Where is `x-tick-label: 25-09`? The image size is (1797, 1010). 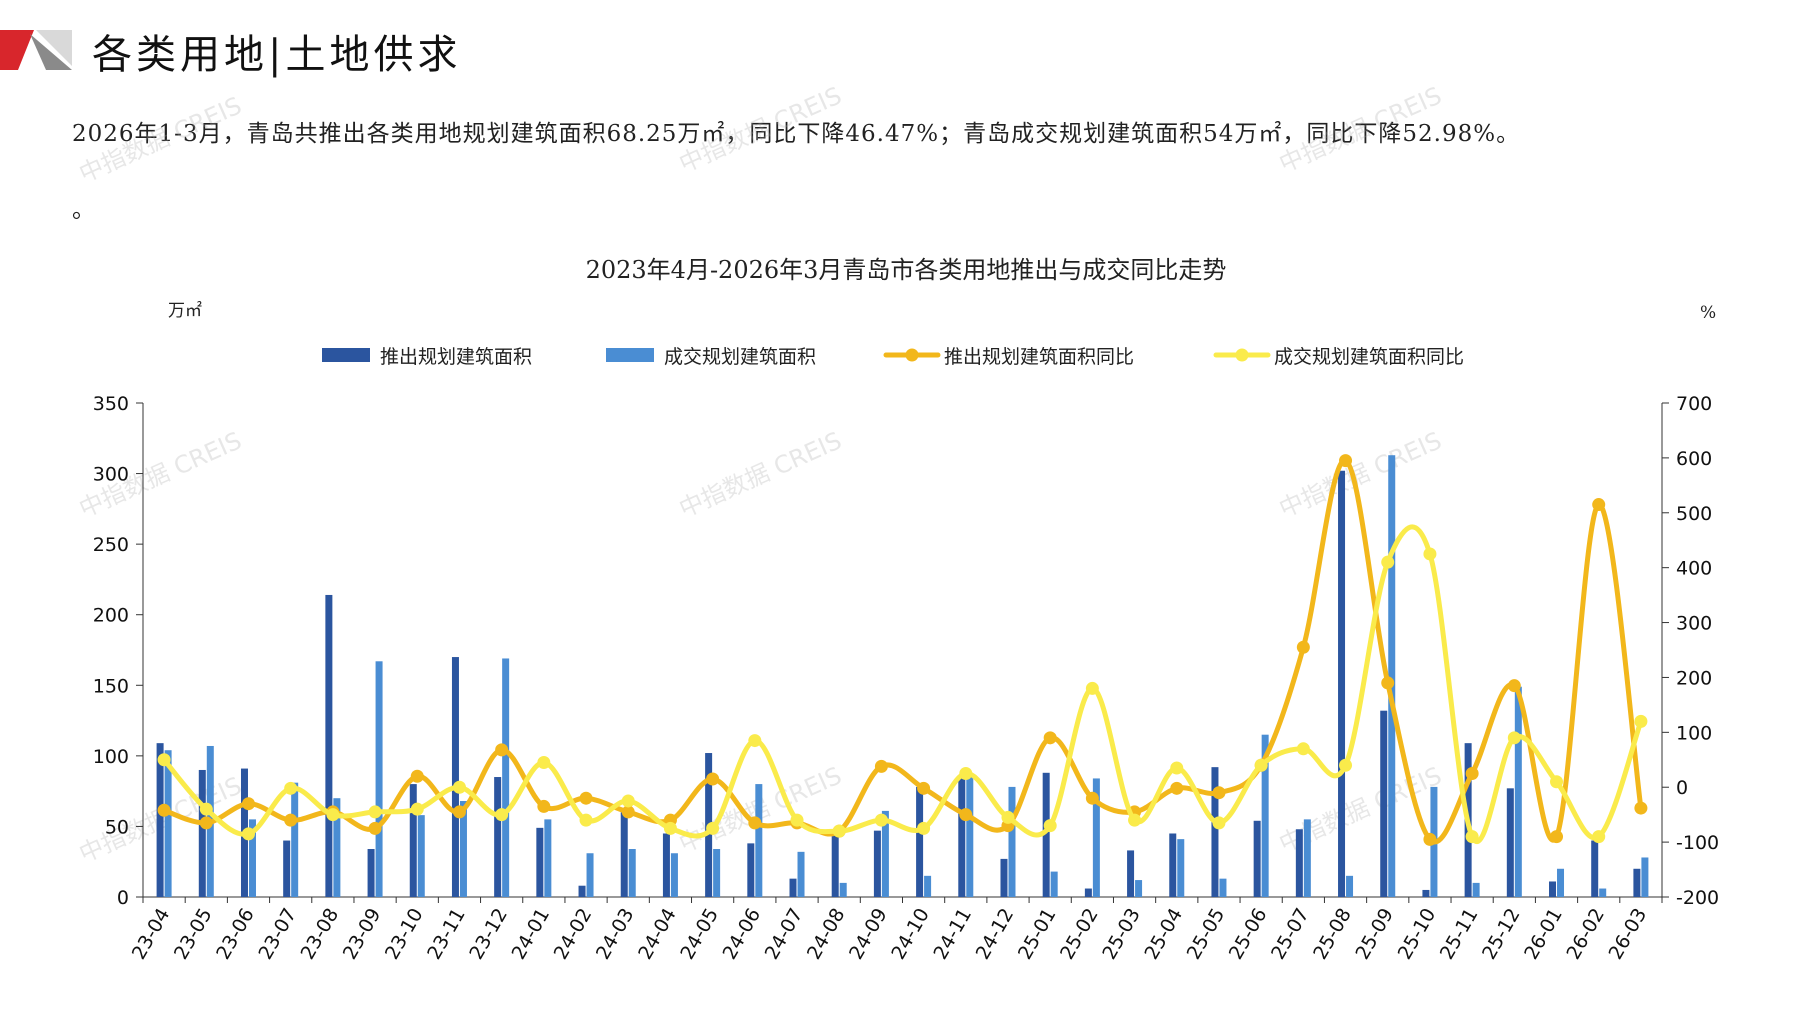
x-tick-label: 25-09 is located at coordinates (1374, 934).